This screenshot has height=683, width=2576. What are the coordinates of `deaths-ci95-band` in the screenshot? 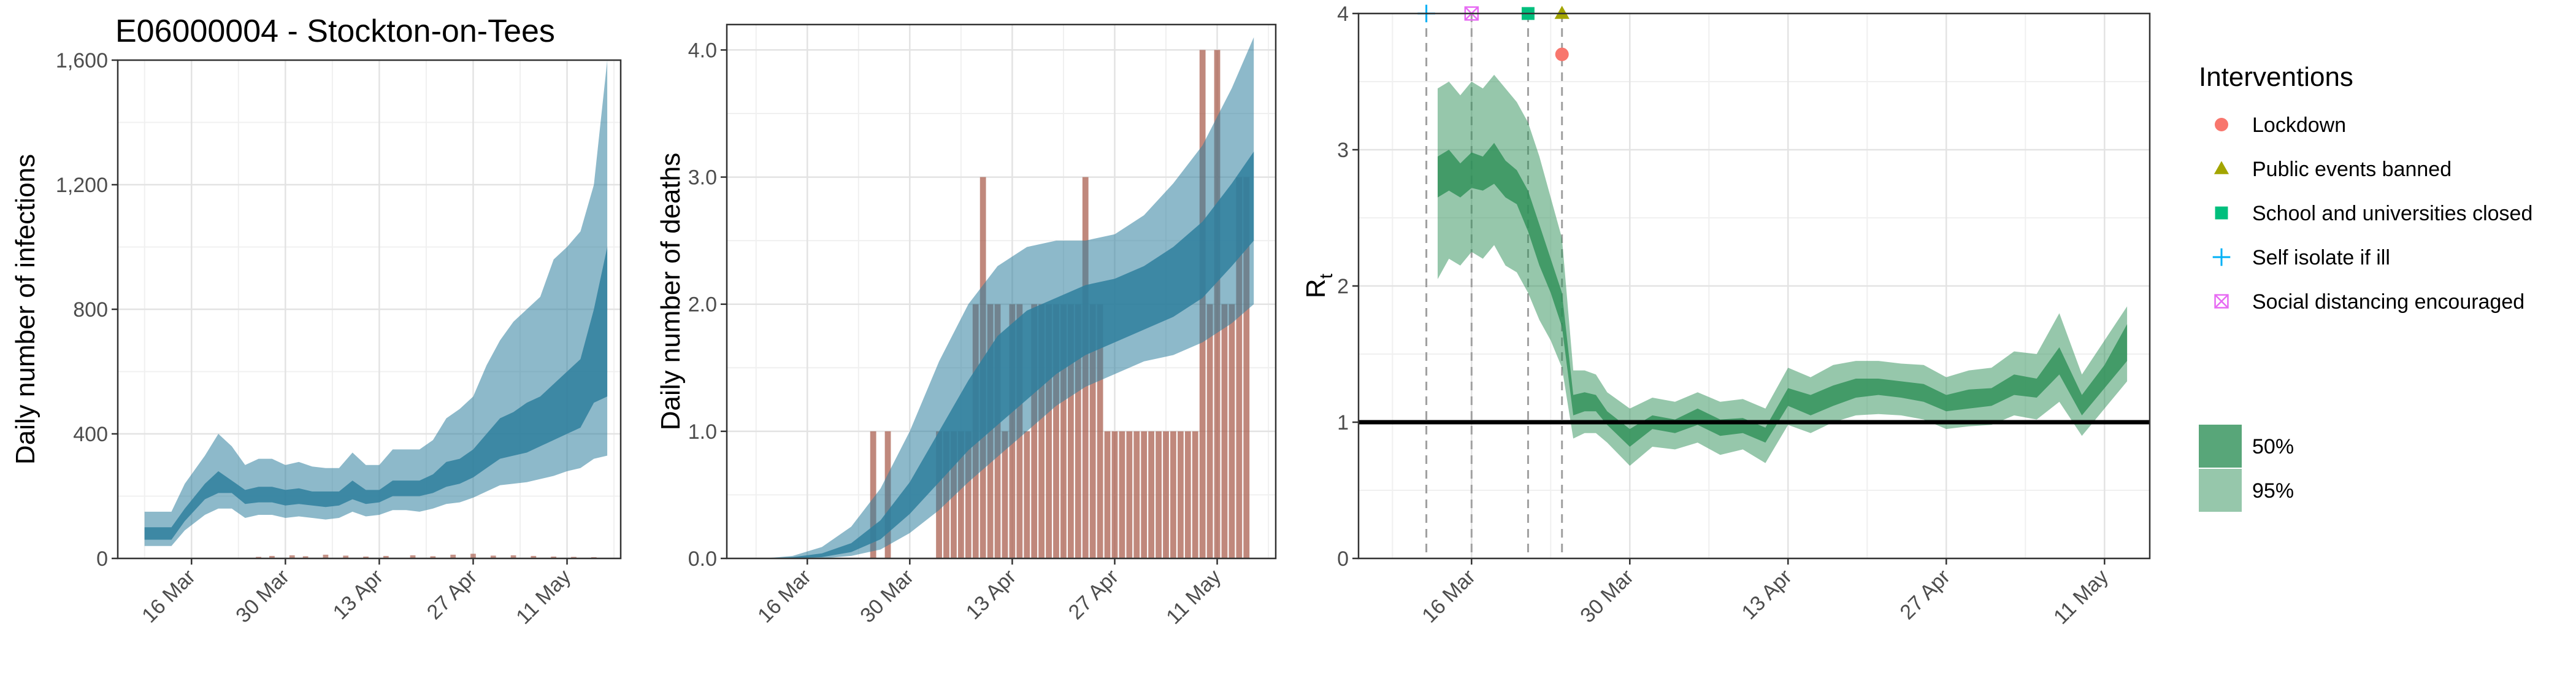 It's located at (1008, 297).